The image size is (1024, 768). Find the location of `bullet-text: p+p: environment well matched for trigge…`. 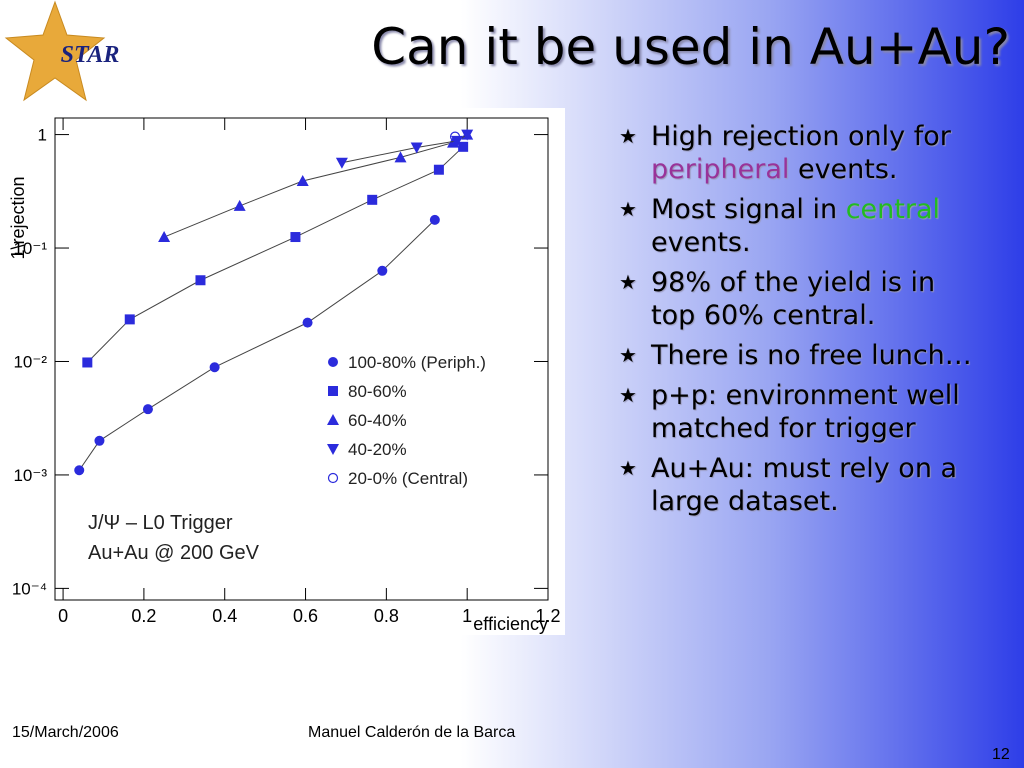

bullet-text: p+p: environment well matched for trigge… is located at coordinates (805, 412).